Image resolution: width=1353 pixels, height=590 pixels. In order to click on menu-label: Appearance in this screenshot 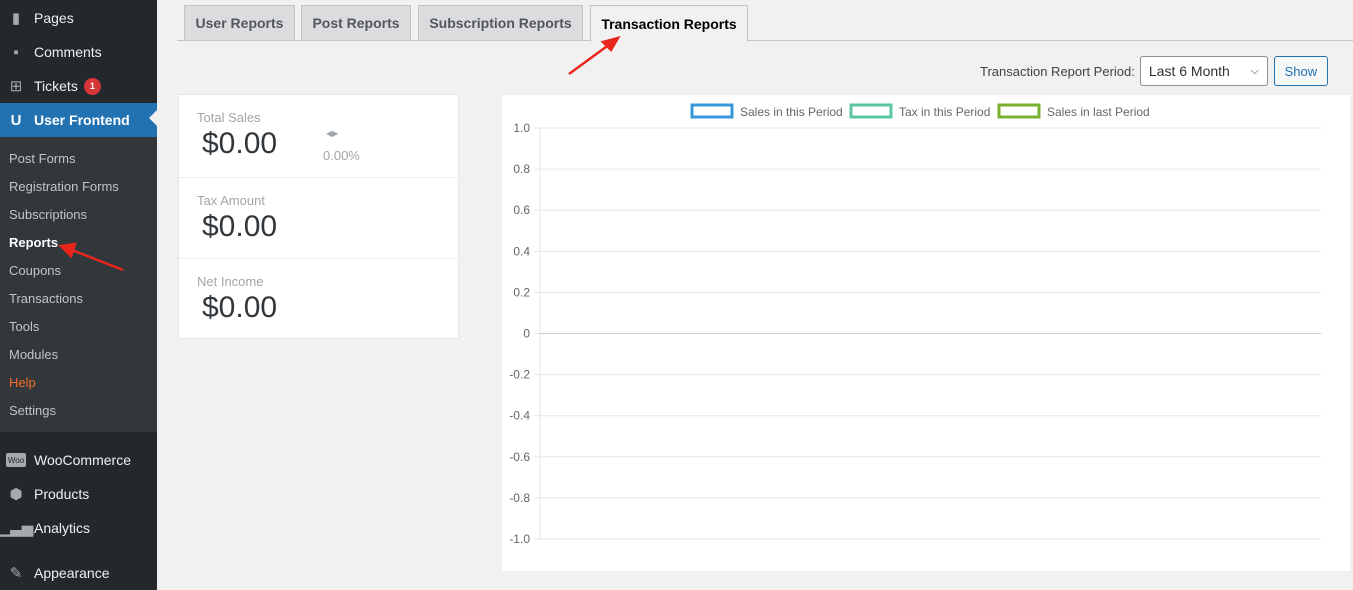, I will do `click(72, 573)`.